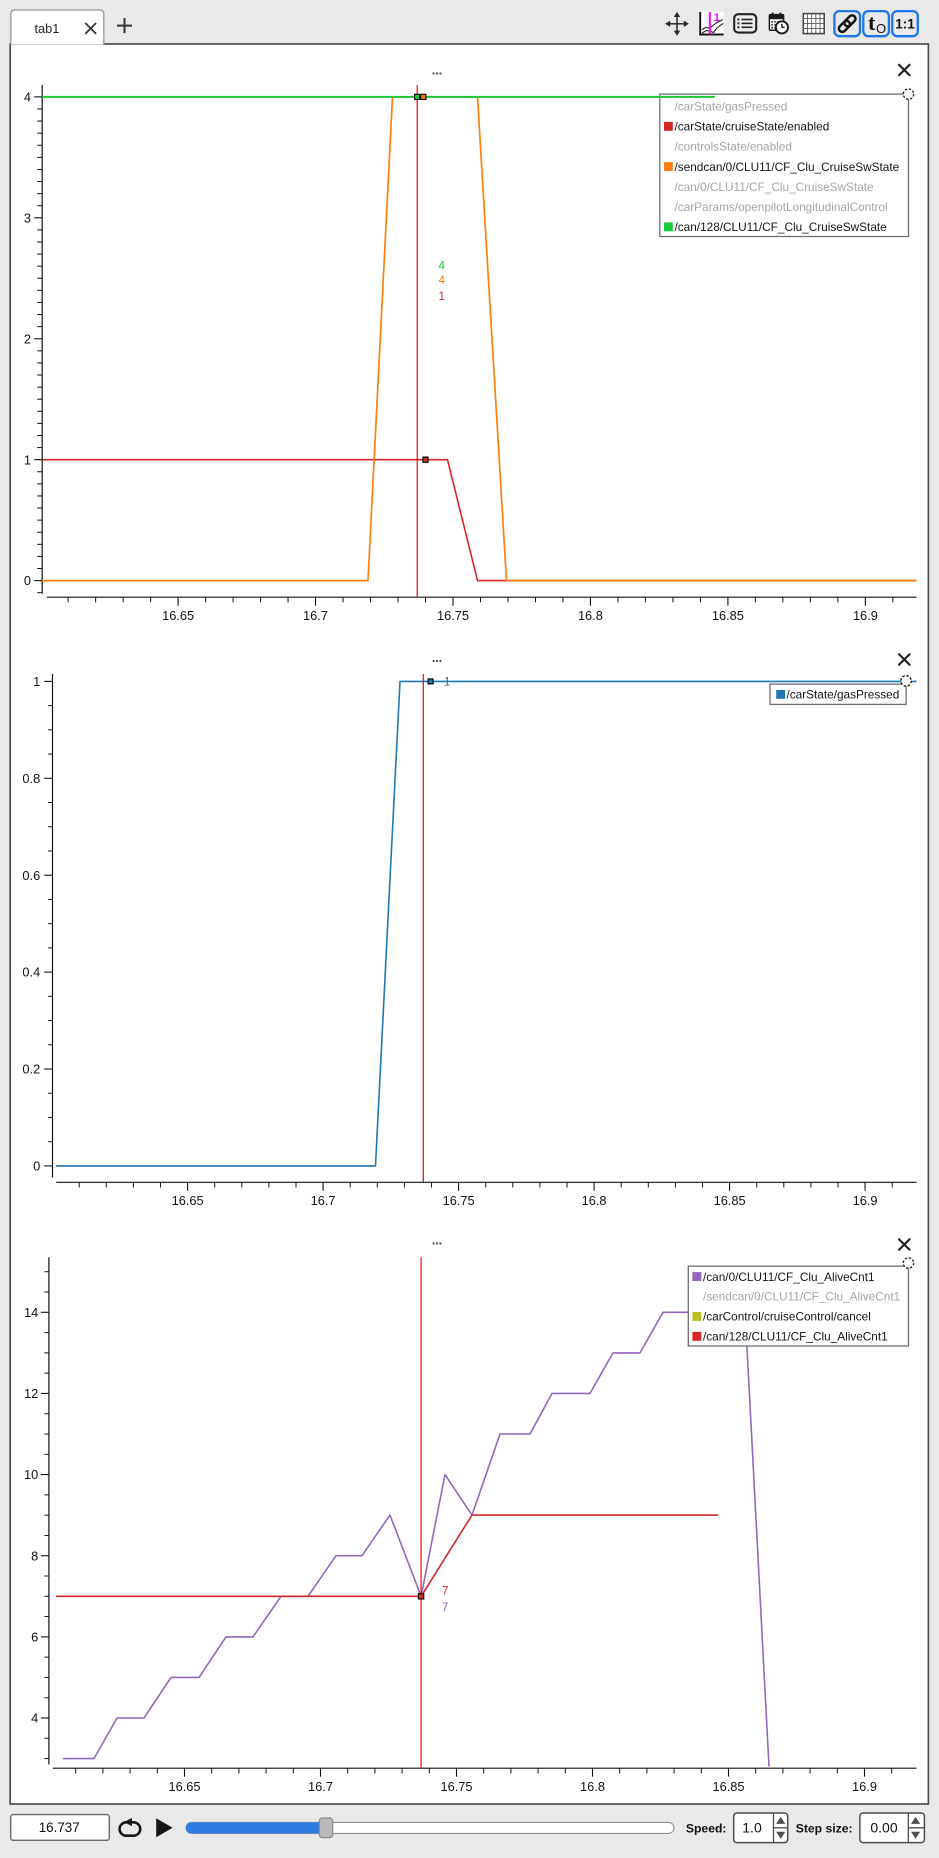  What do you see at coordinates (787, 167) in the screenshot?
I see `svg-text:/sendcan/0/CLU11/CF_Clu_Cruise: /sendcan/0/CLU11/CF_Clu_CruiseSwState` at bounding box center [787, 167].